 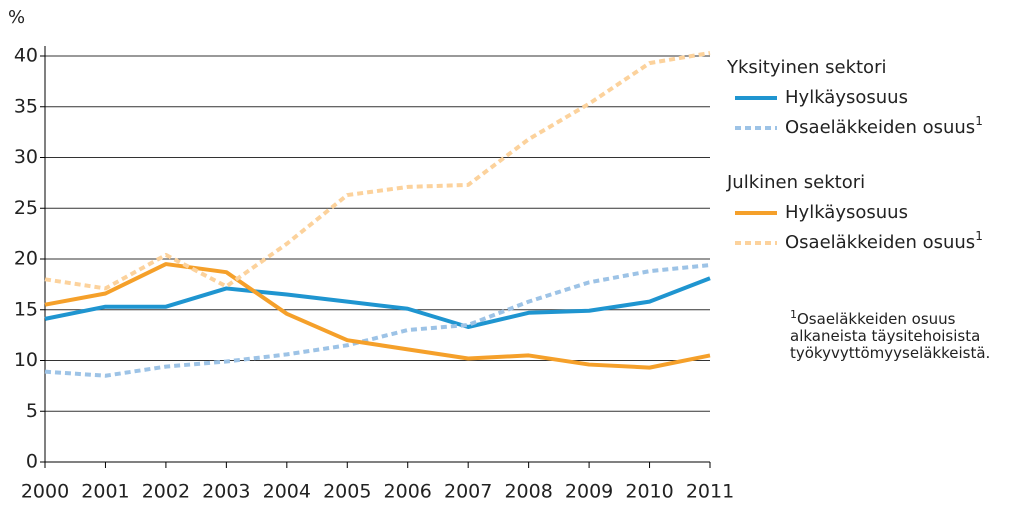 I want to click on y-tick-label: 15, so click(x=26, y=309).